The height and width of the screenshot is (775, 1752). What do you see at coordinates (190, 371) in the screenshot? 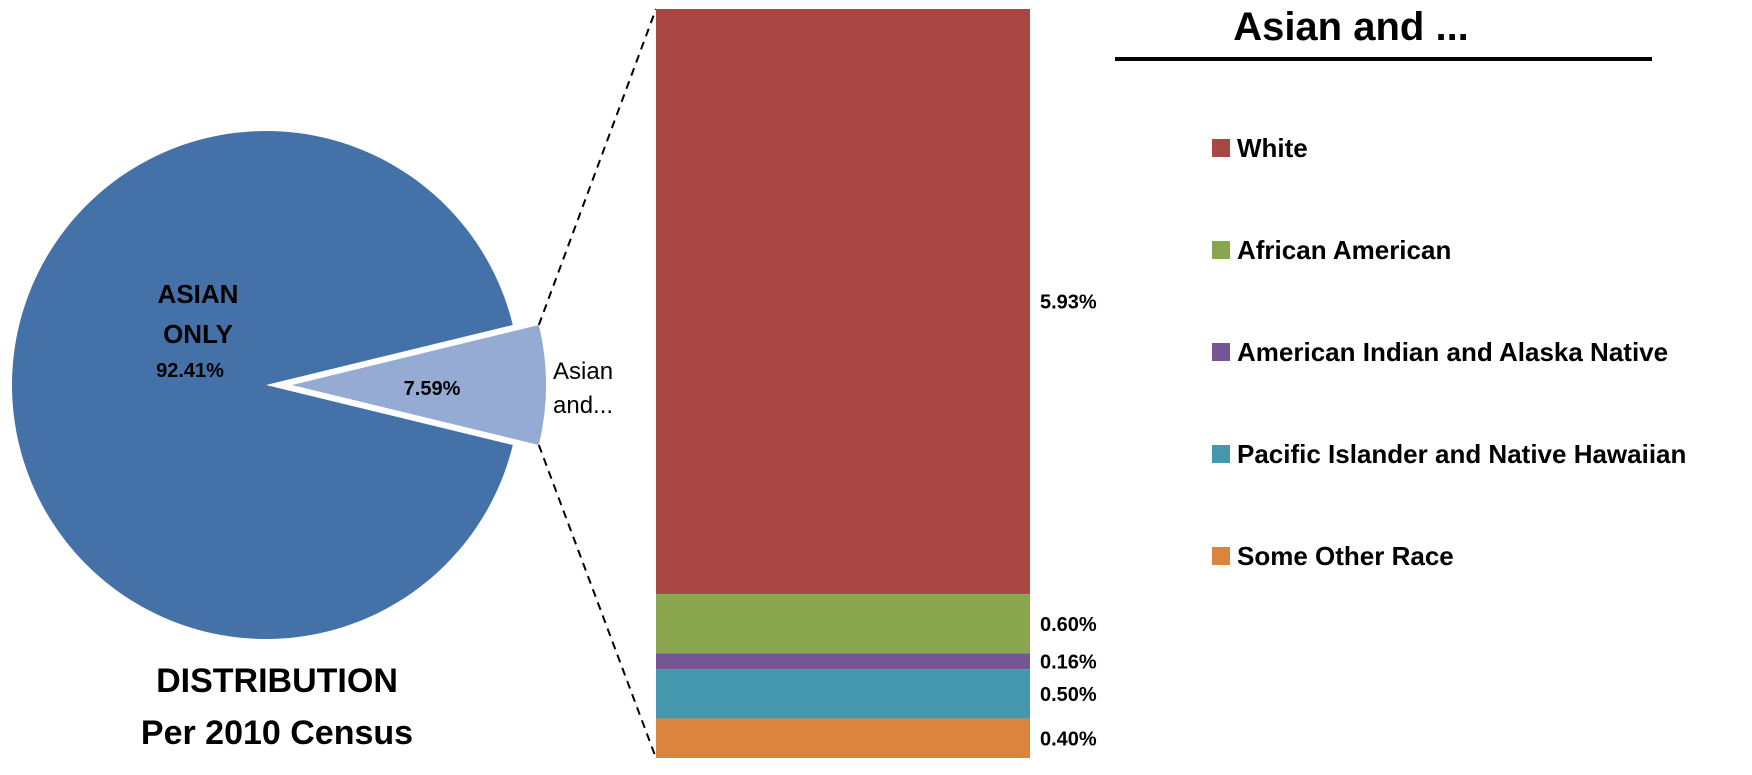
I see `pie-value-label: 92.41%` at bounding box center [190, 371].